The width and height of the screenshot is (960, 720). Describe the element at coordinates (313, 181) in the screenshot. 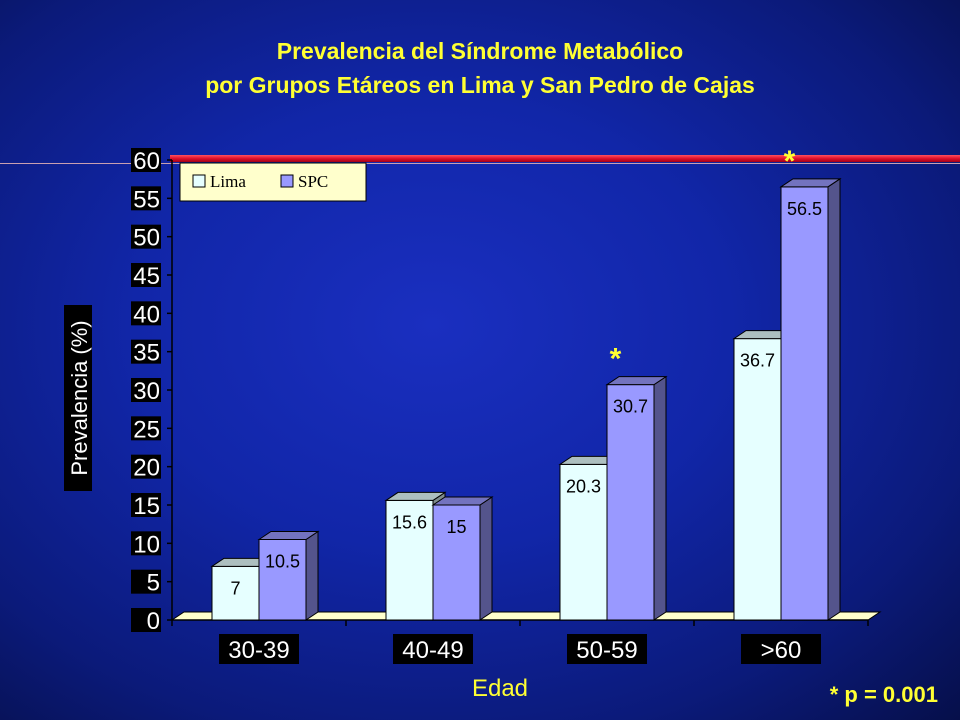

I see `legend-label: SPC` at that location.